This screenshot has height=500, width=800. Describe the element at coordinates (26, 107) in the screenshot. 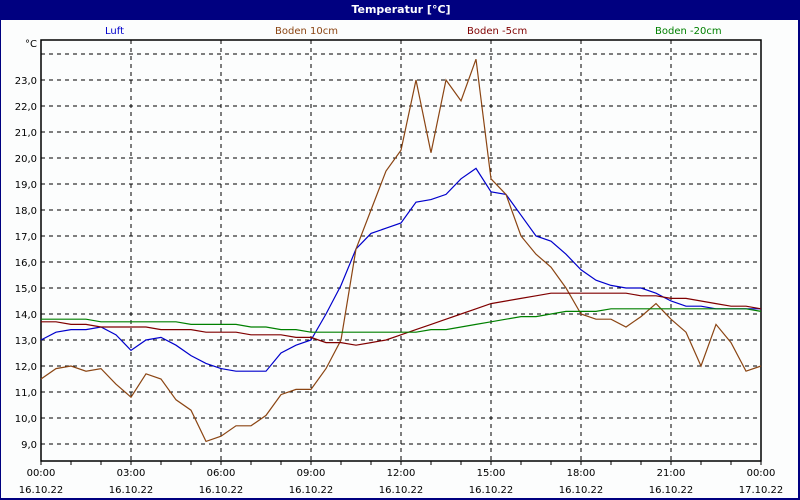

I see `y-tick-label: 22,0` at that location.